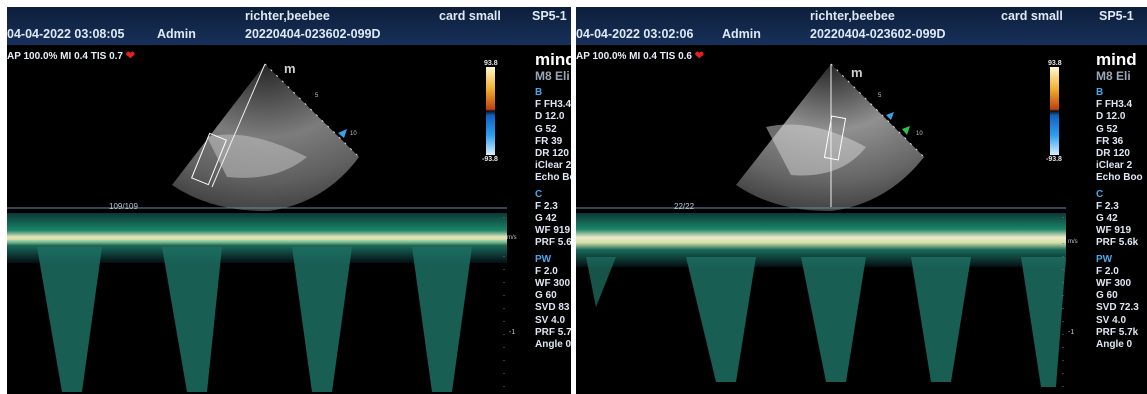 The width and height of the screenshot is (1147, 394). What do you see at coordinates (640, 56) in the screenshot?
I see `acoustic-output: AP 100.0% MI 0.4 TIS 0.6 ❤` at bounding box center [640, 56].